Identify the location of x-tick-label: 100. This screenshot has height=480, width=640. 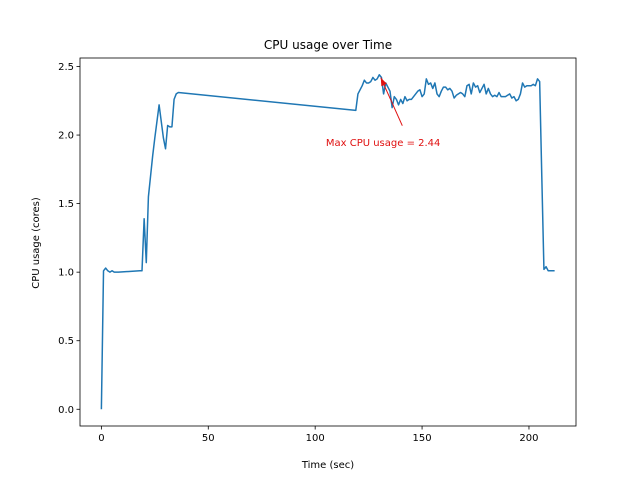
(315, 438).